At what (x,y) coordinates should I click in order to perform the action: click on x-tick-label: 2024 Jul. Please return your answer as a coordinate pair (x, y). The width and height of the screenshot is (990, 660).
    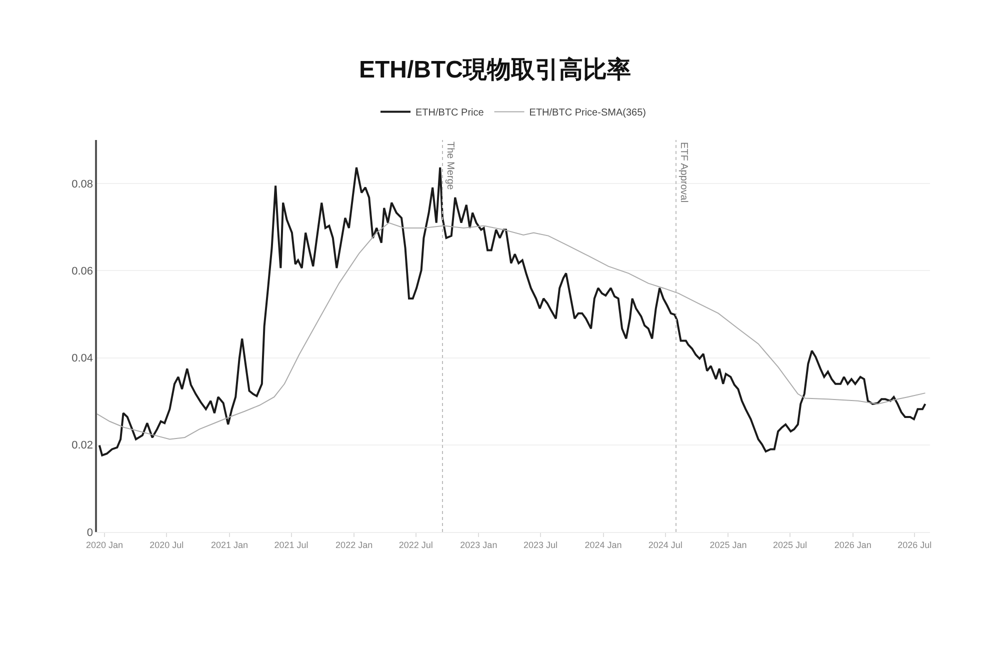
    Looking at the image, I should click on (665, 545).